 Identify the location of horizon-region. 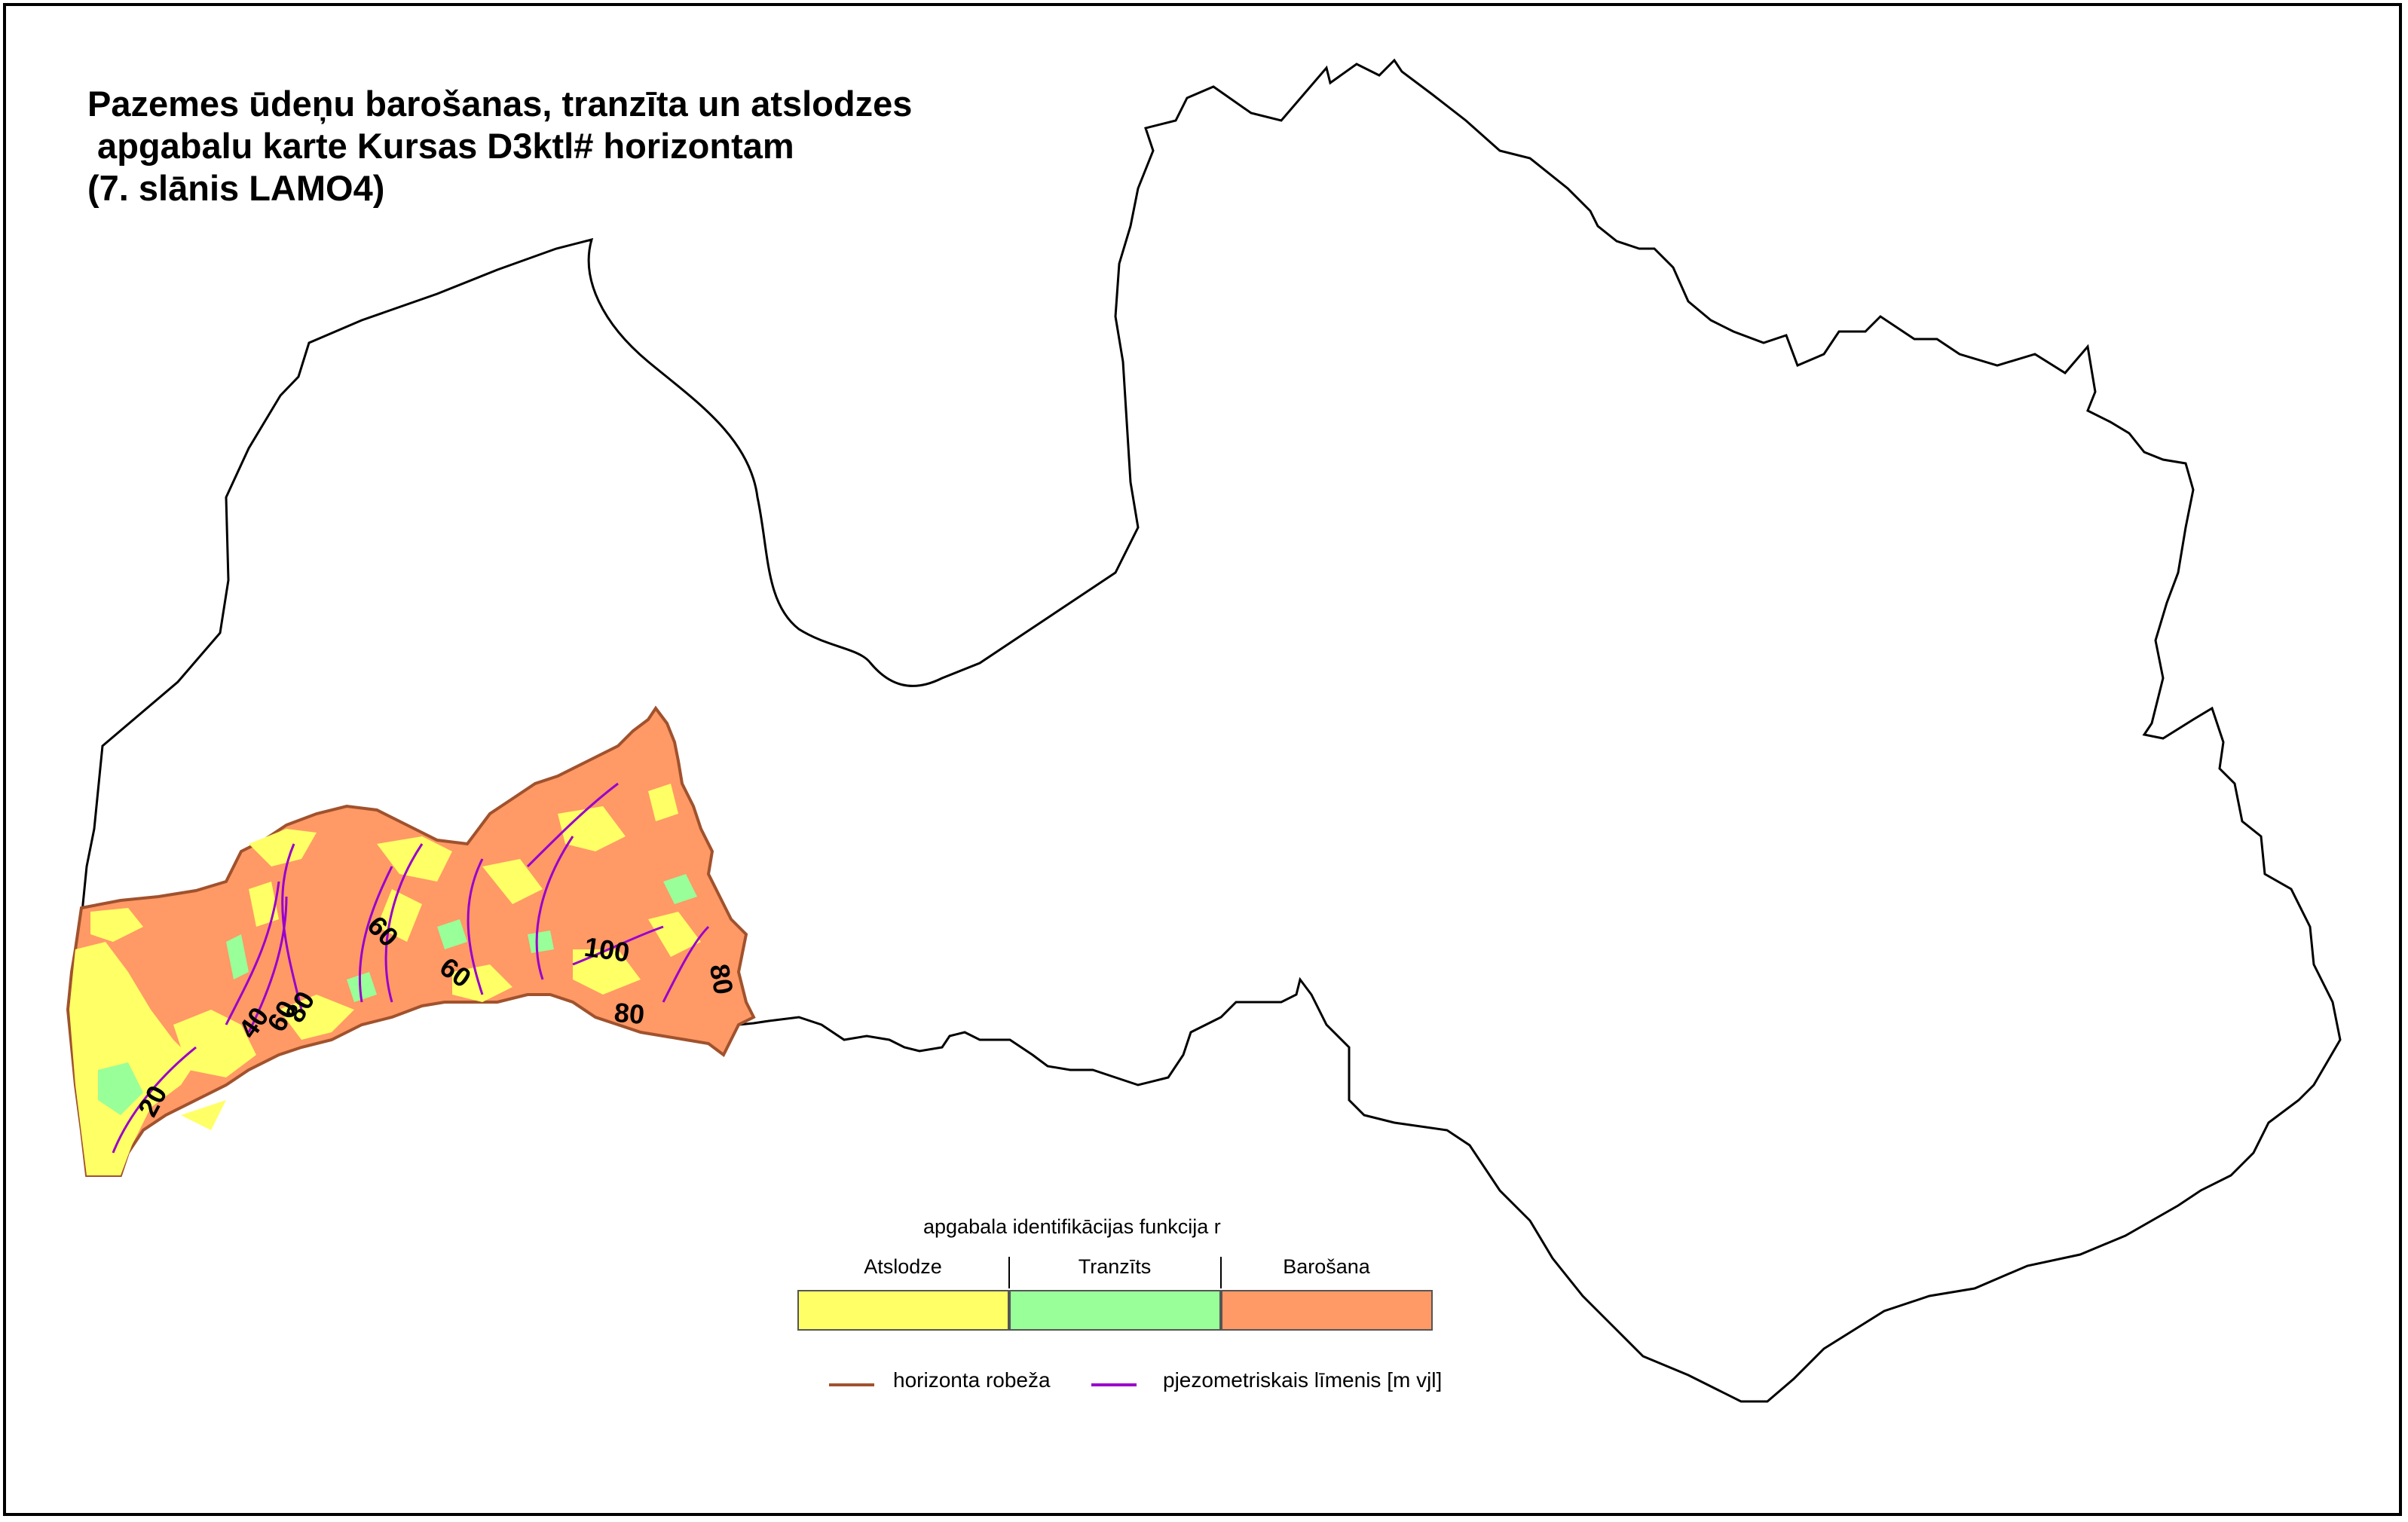
(411, 941).